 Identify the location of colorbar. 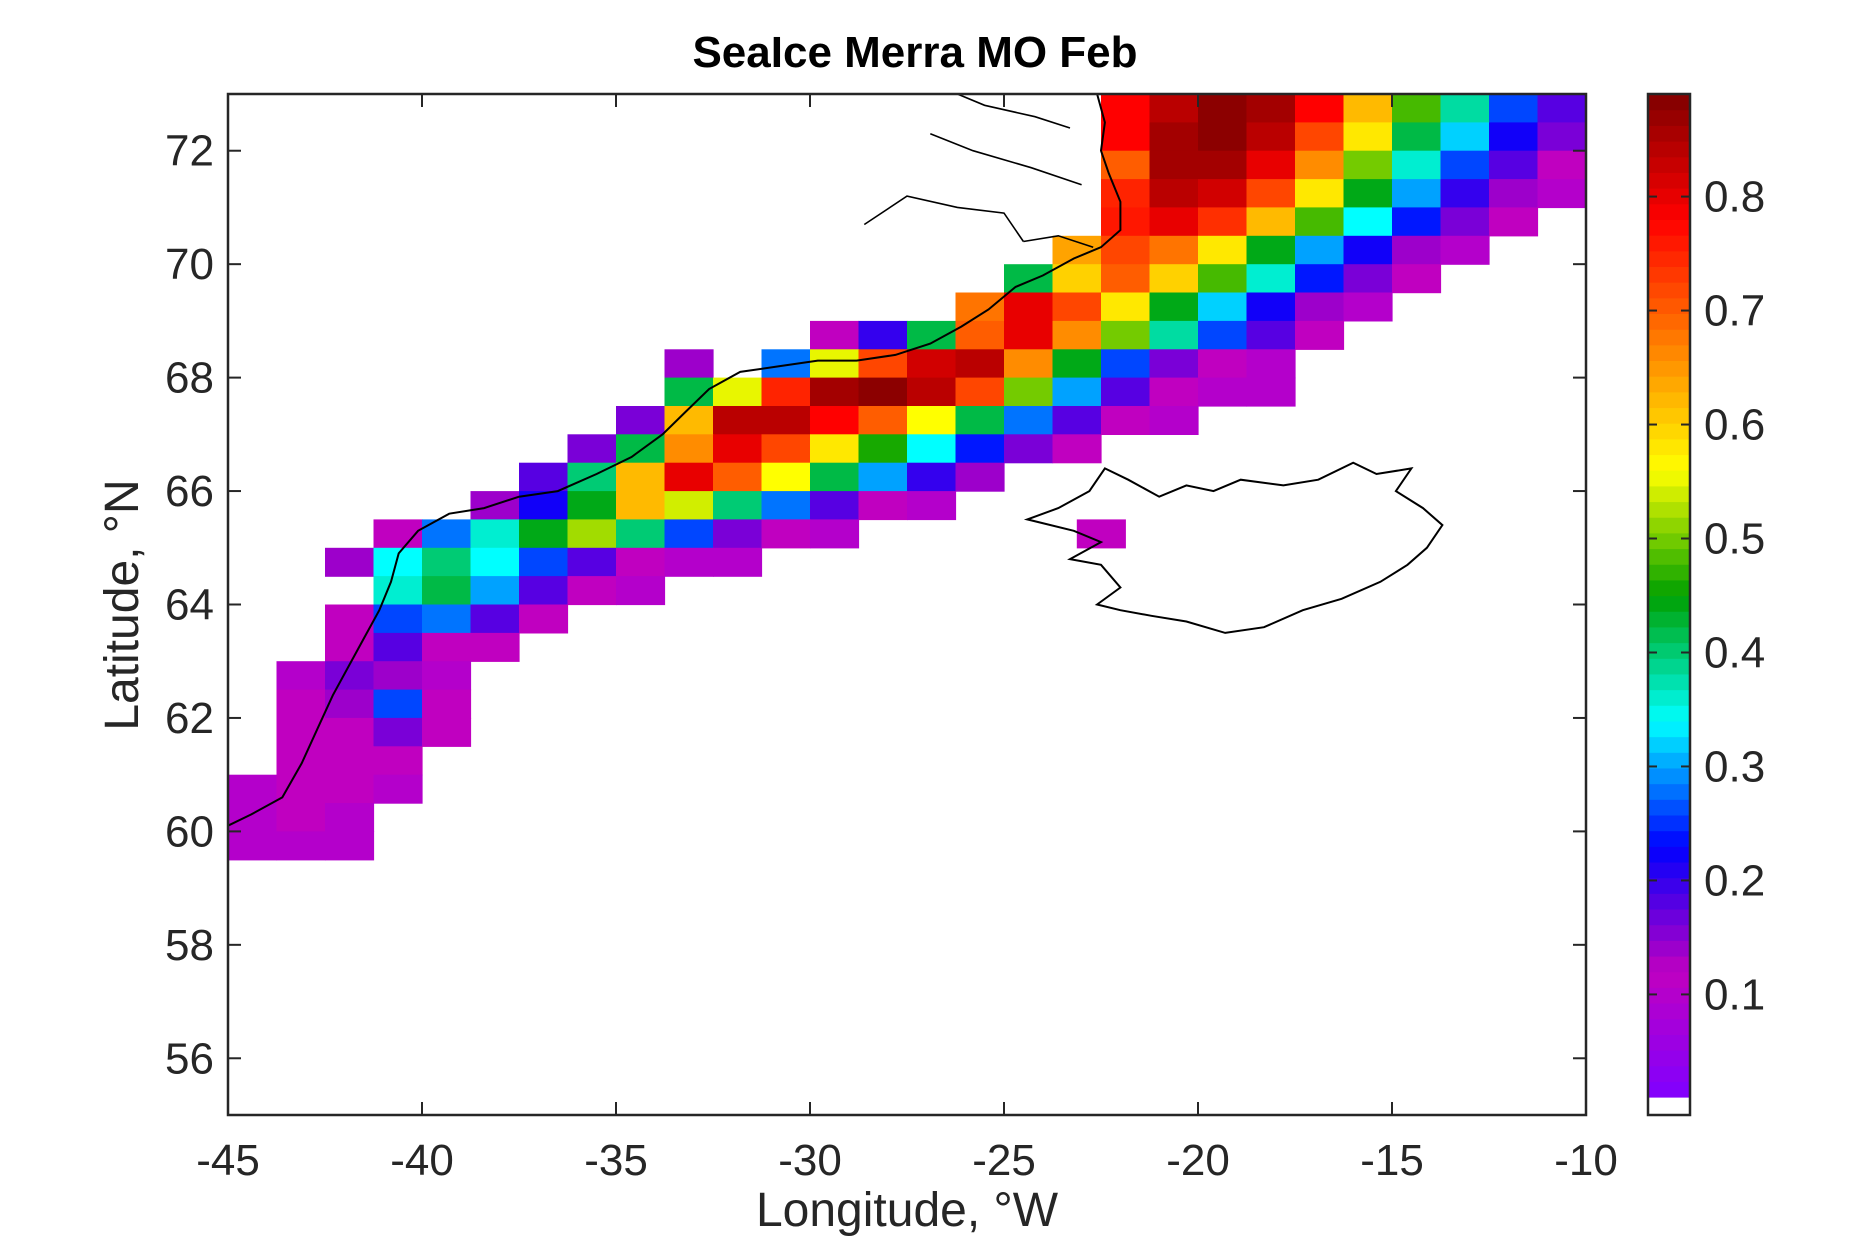
(1669, 604).